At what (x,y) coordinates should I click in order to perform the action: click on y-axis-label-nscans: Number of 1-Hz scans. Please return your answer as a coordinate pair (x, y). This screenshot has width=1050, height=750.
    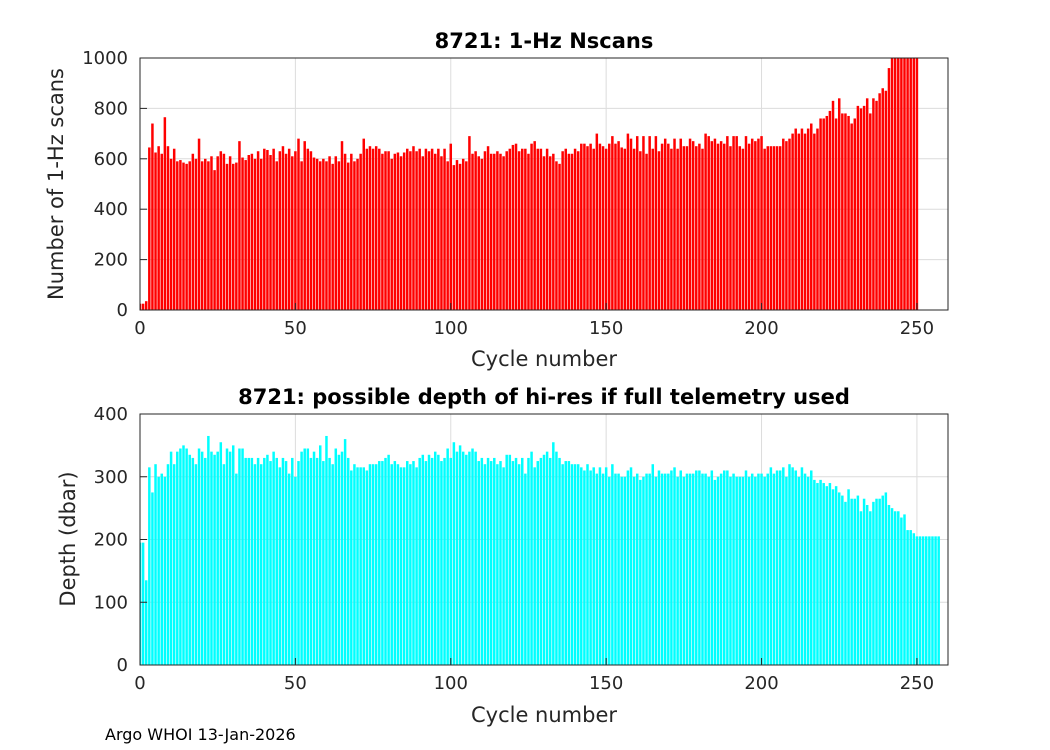
    Looking at the image, I should click on (56, 184).